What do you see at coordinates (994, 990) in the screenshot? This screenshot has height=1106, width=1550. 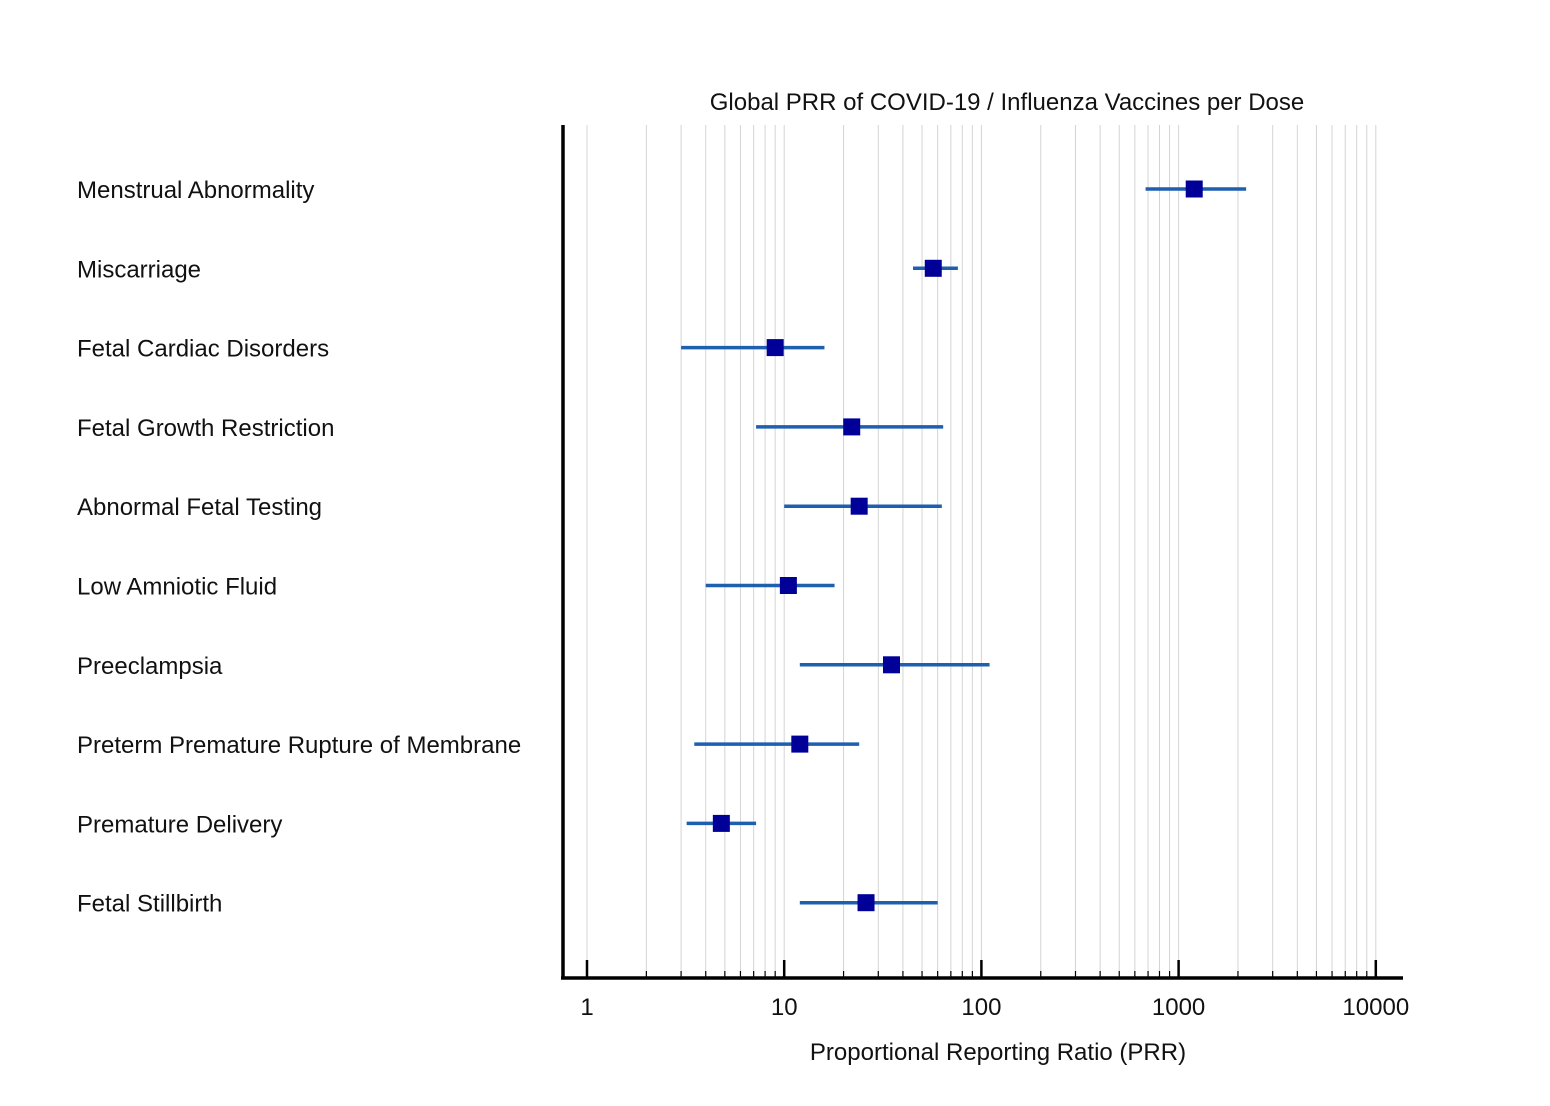 I see `x-axis-ticks: 1 10 100 1000 10000` at bounding box center [994, 990].